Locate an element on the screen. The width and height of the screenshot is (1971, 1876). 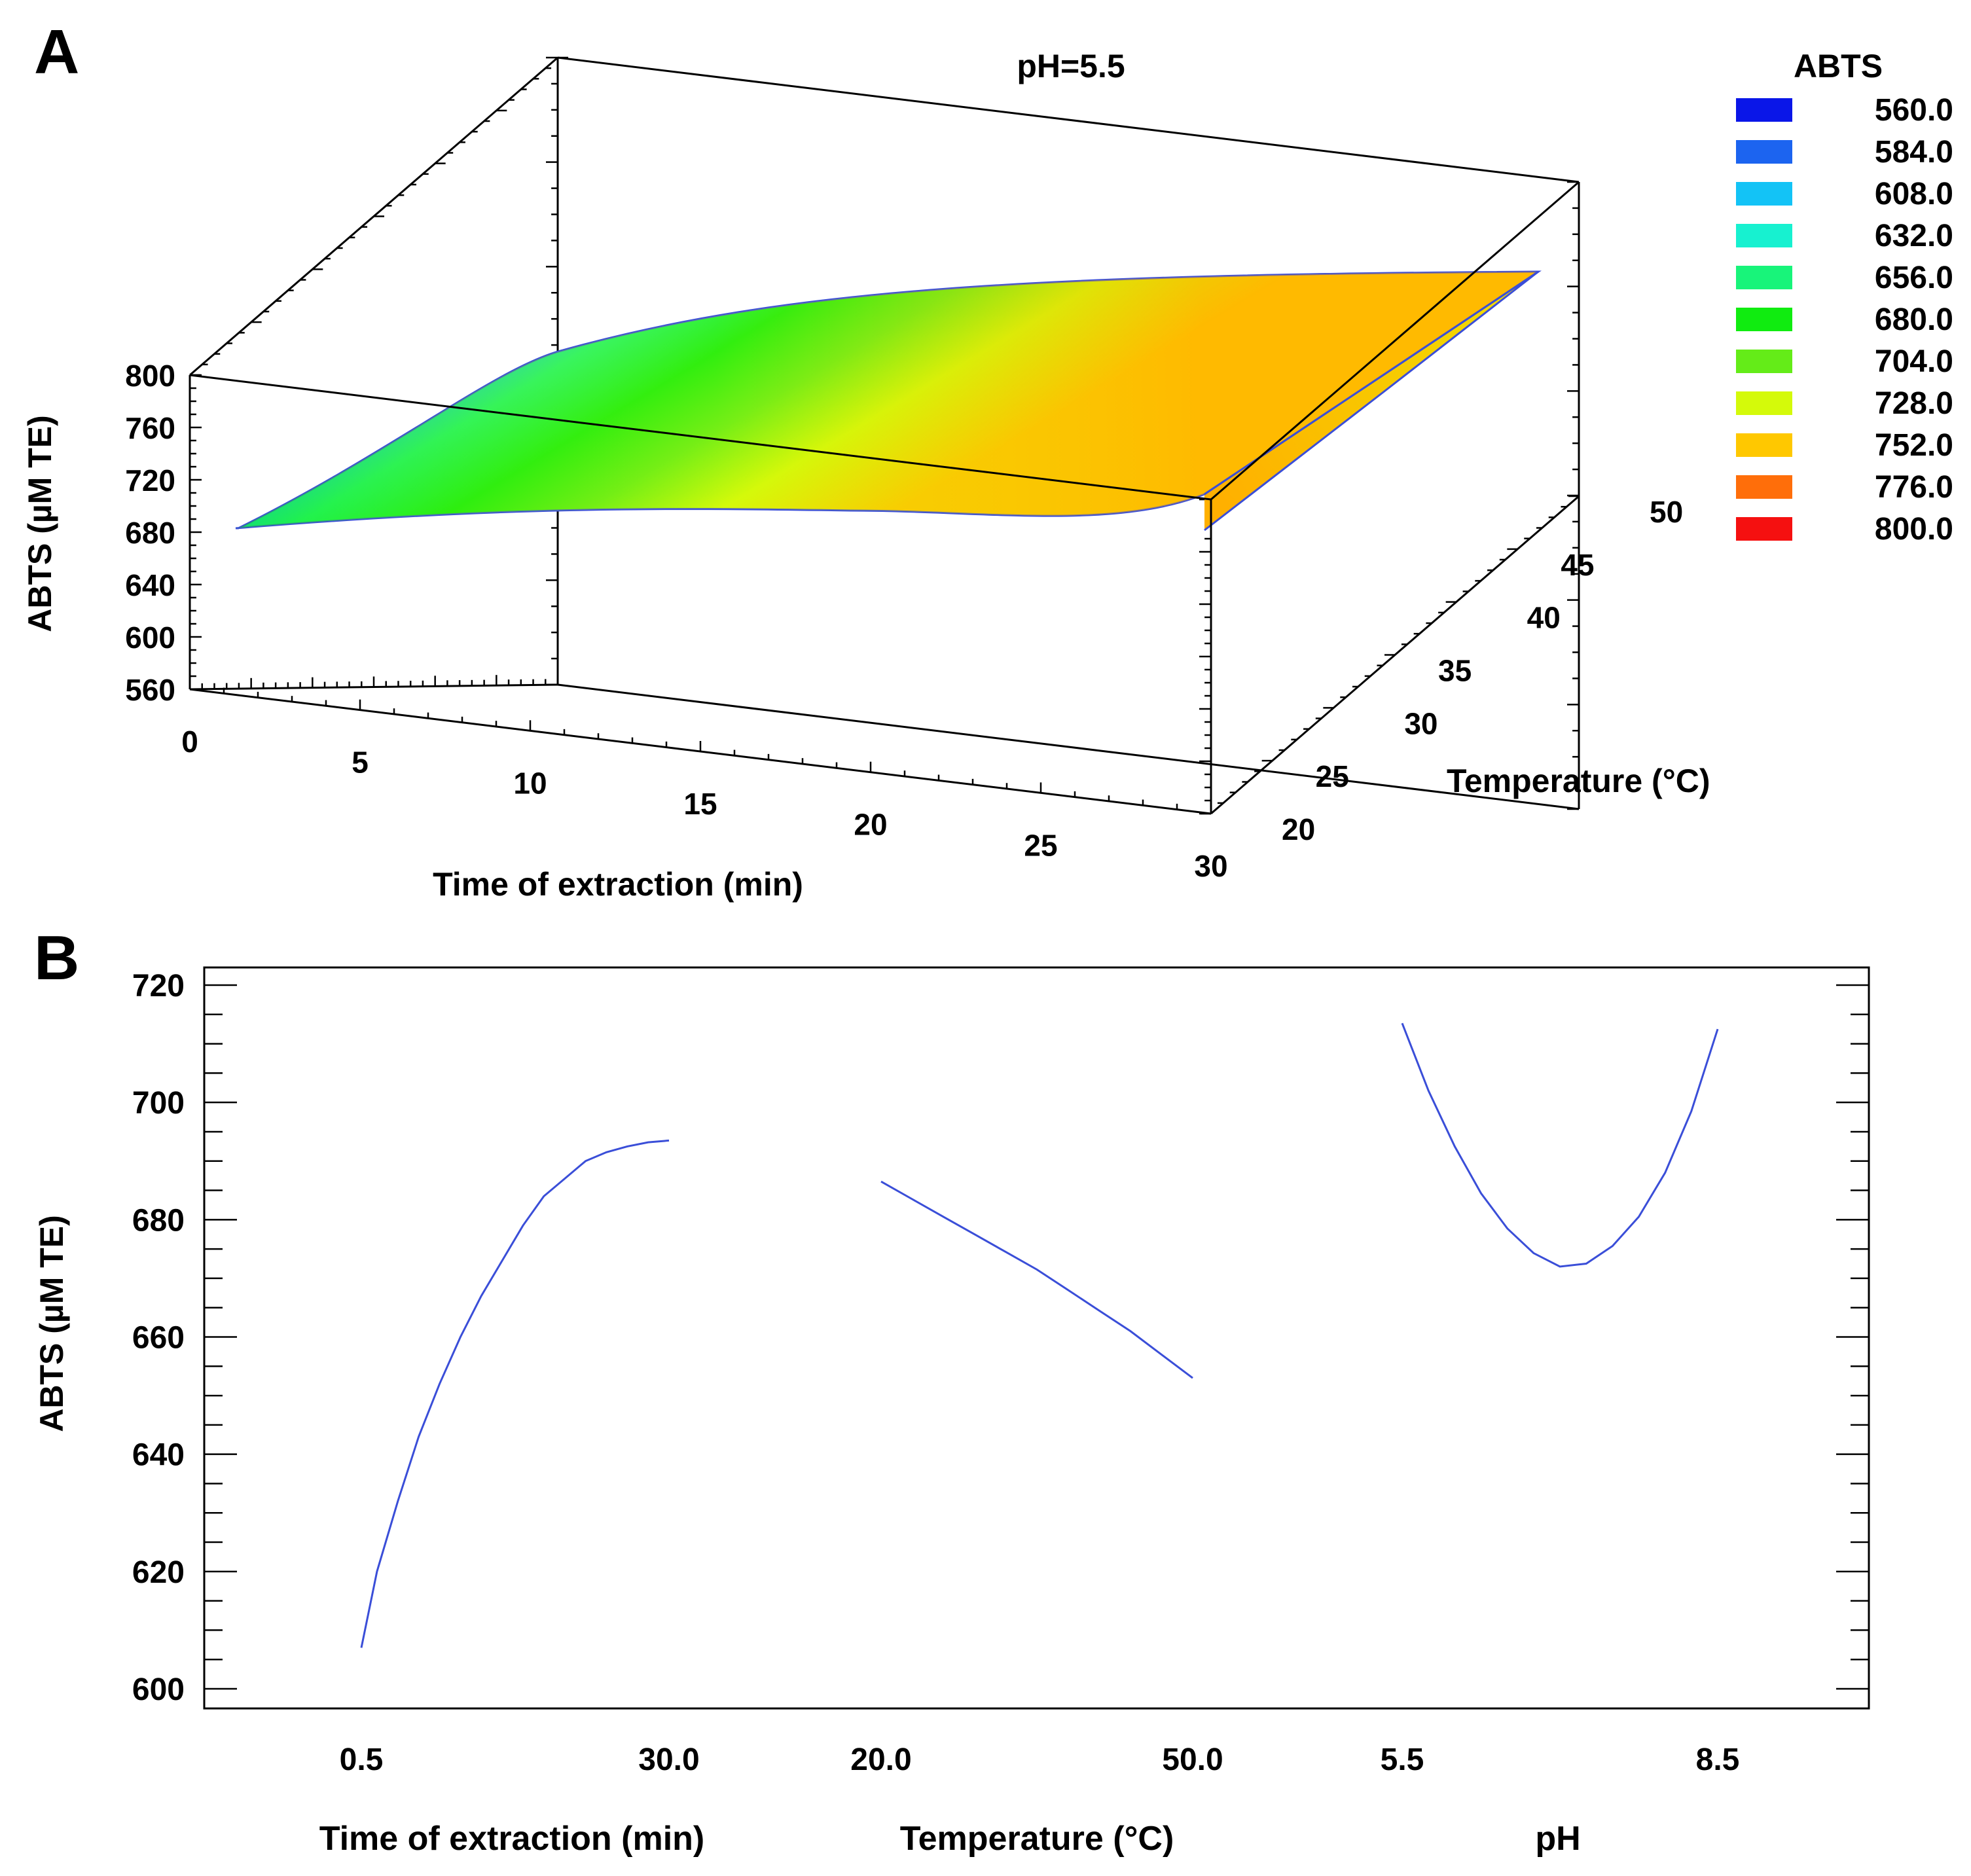
legend-label: 680.0 is located at coordinates (1914, 319).